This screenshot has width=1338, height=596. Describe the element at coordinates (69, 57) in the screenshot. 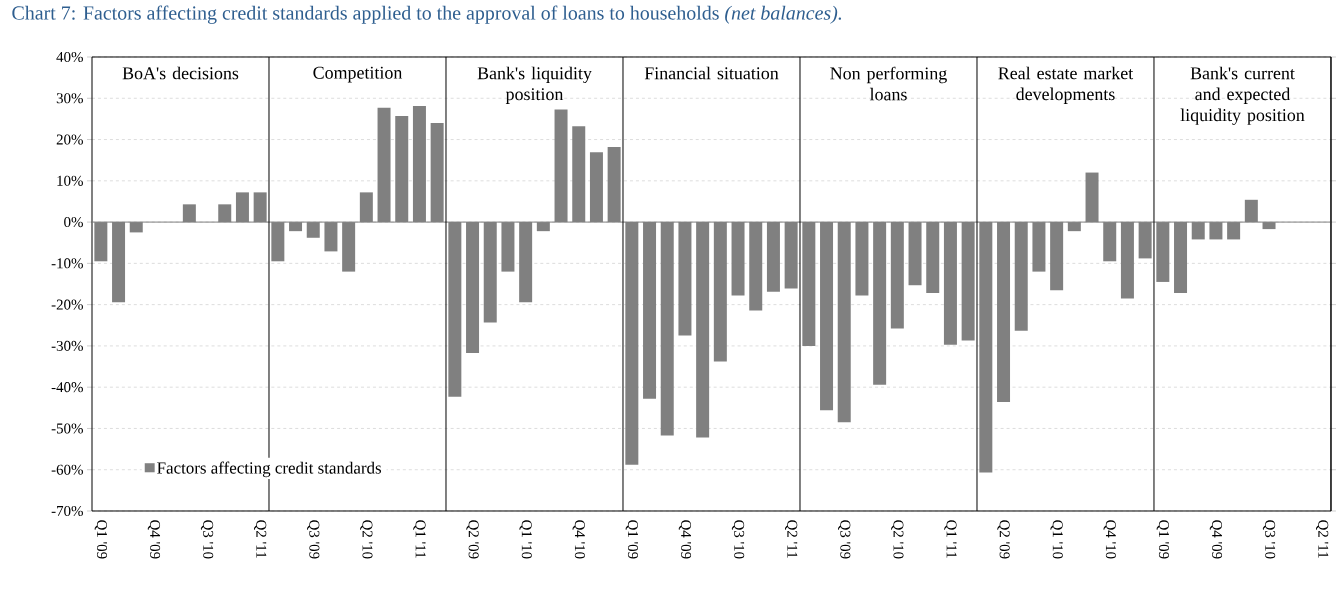

I see `y-tick-label: 40%` at that location.